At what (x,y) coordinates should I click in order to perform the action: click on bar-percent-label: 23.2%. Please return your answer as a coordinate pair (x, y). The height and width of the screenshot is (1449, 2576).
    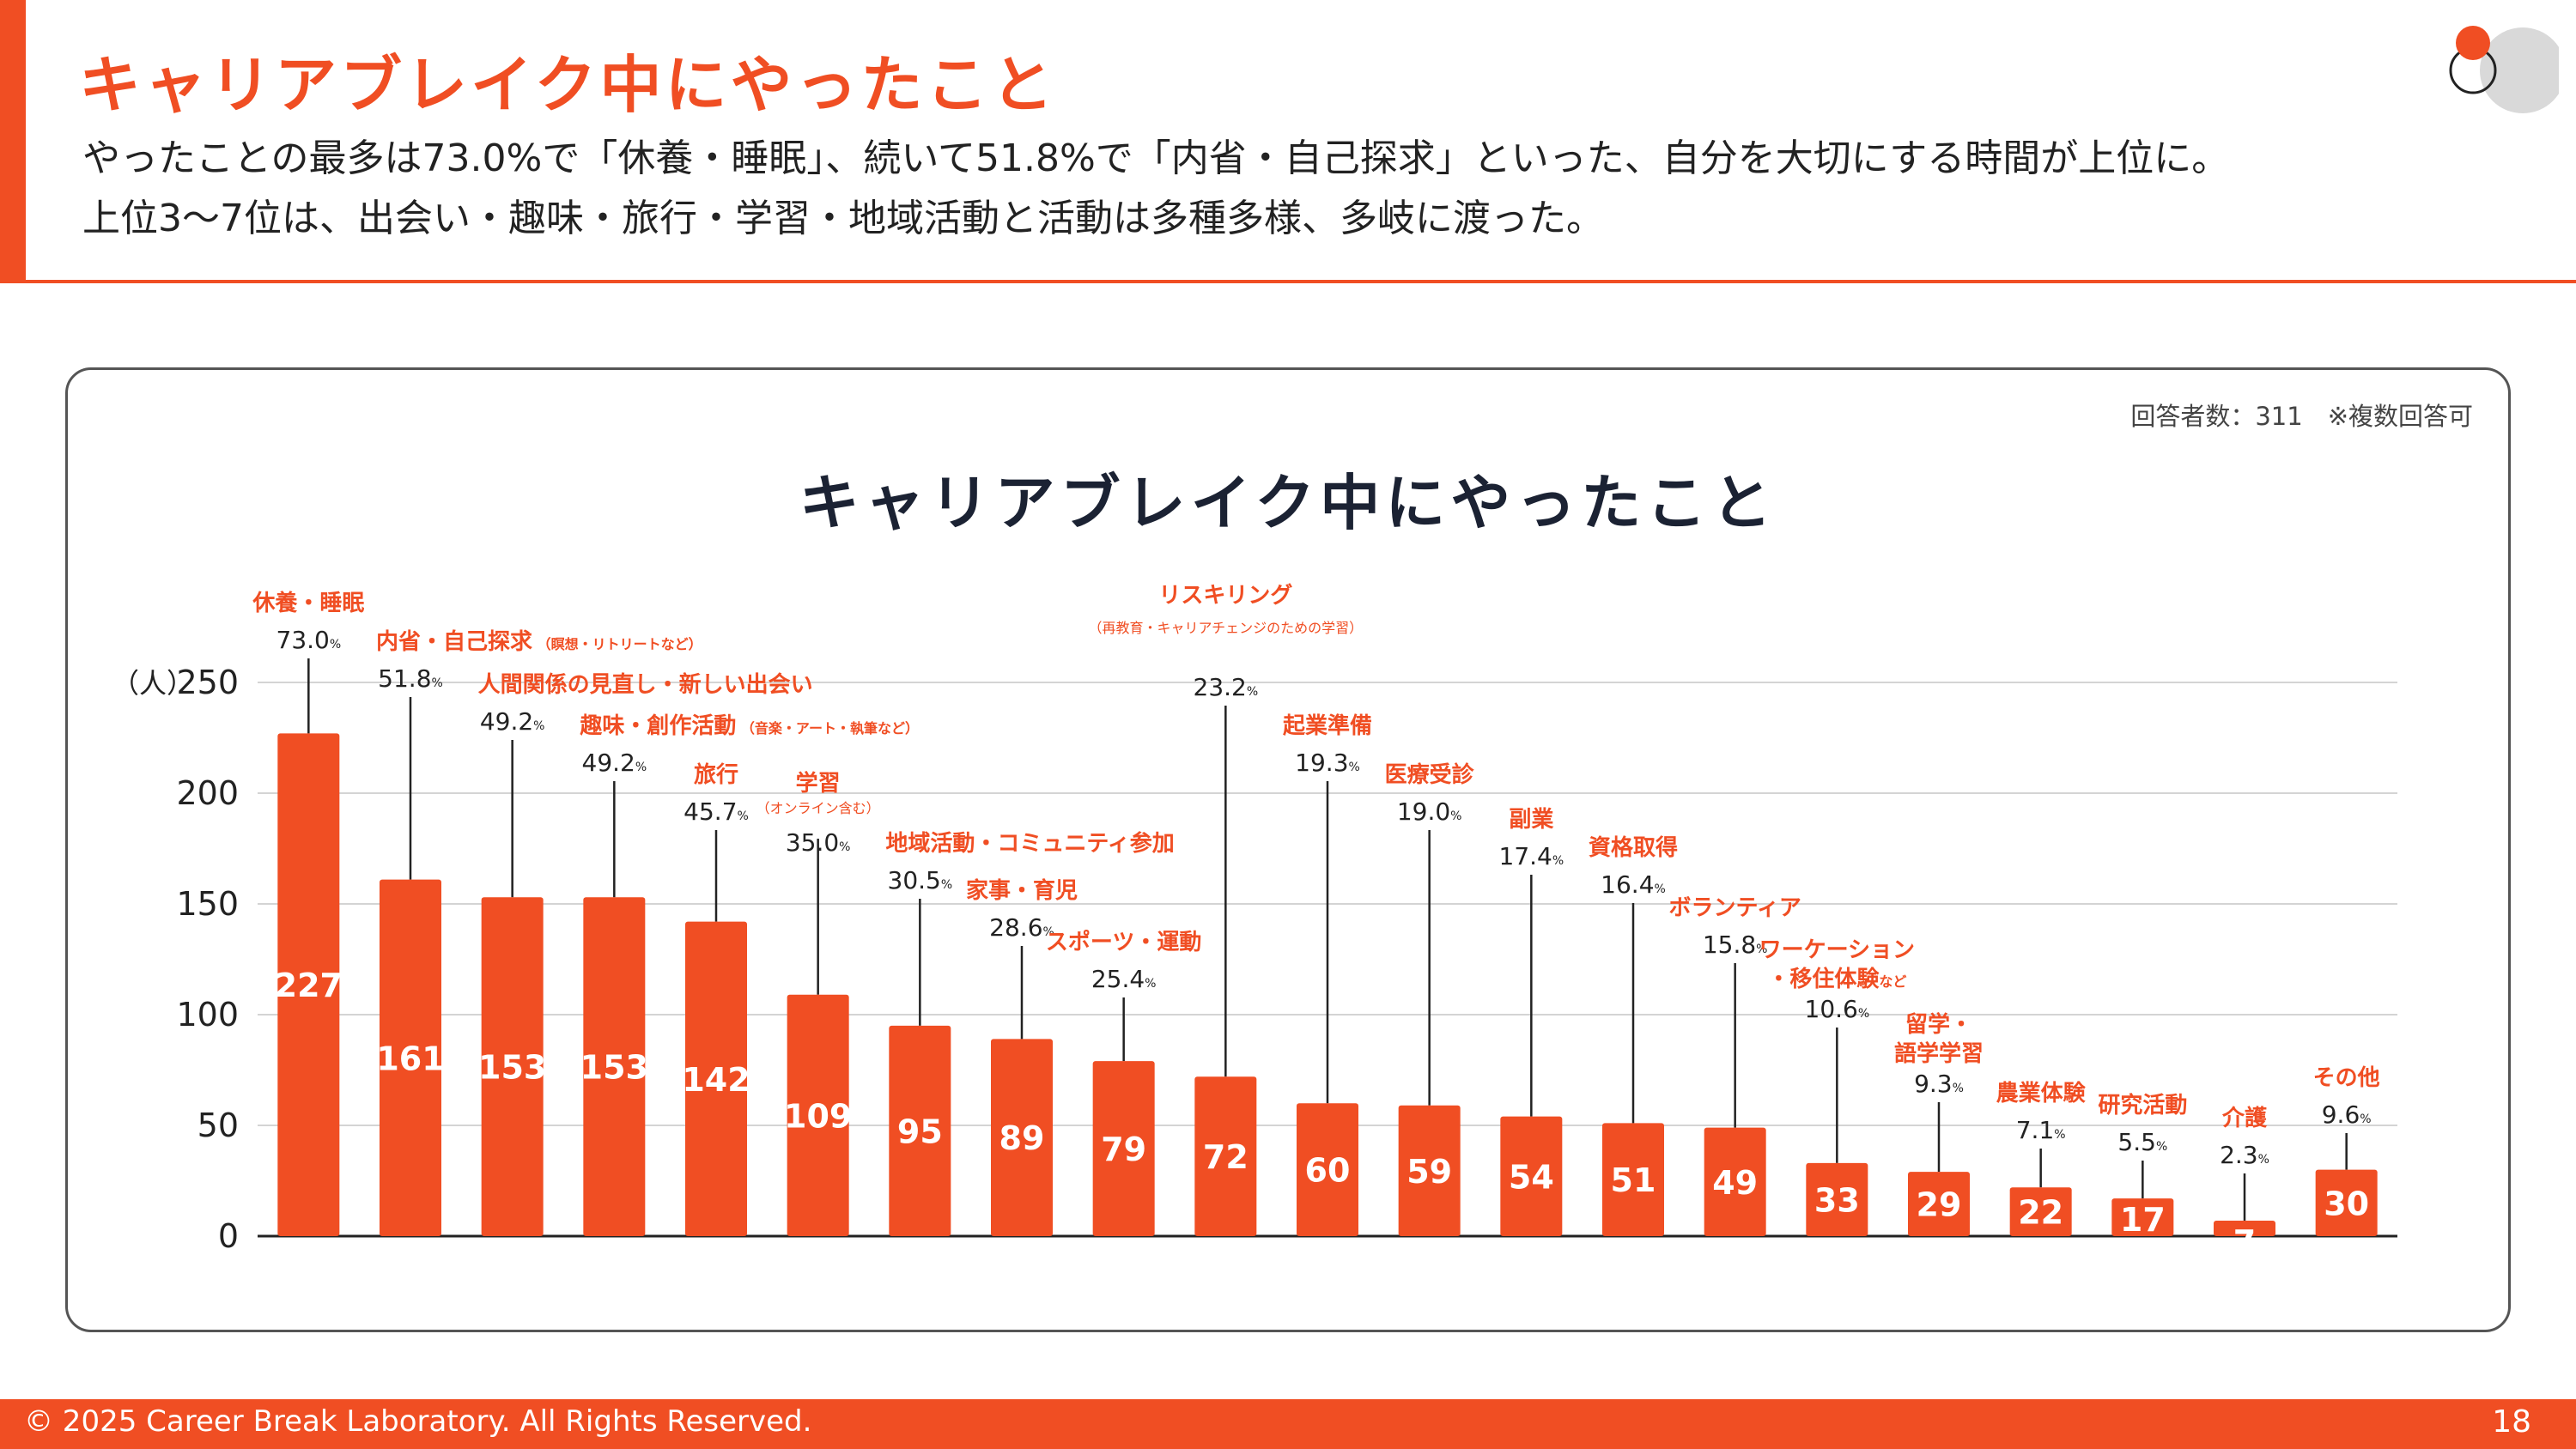
    Looking at the image, I should click on (1226, 687).